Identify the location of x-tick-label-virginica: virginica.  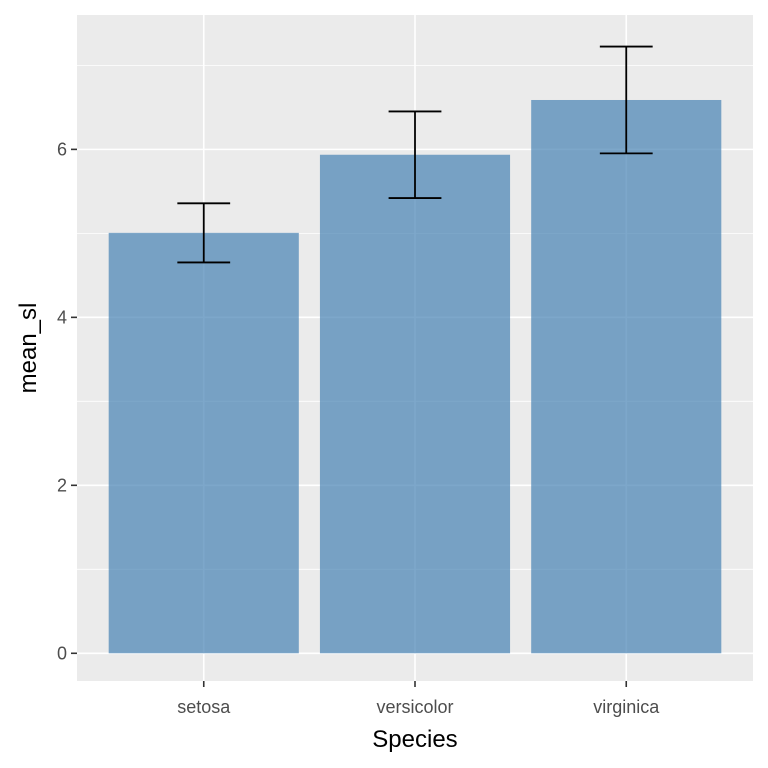
(626, 707).